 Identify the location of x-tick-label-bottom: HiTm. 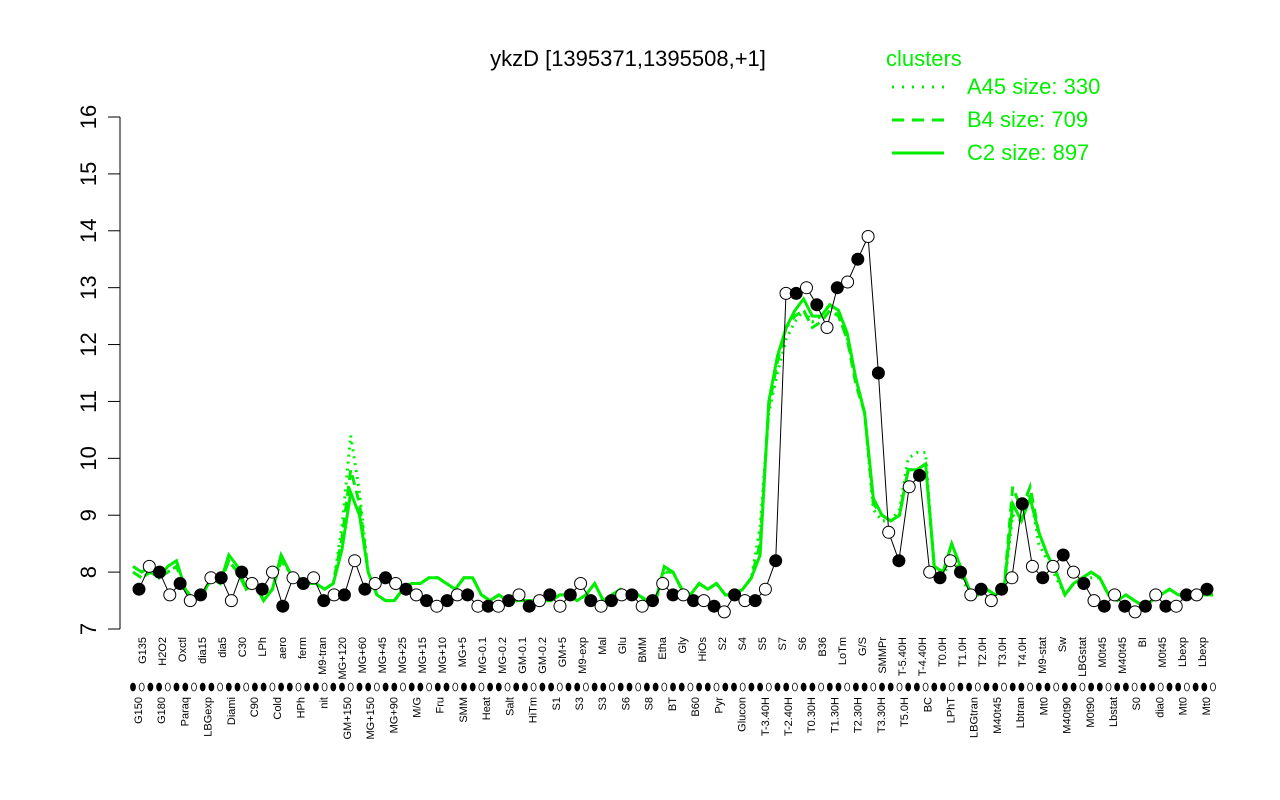
(534, 710).